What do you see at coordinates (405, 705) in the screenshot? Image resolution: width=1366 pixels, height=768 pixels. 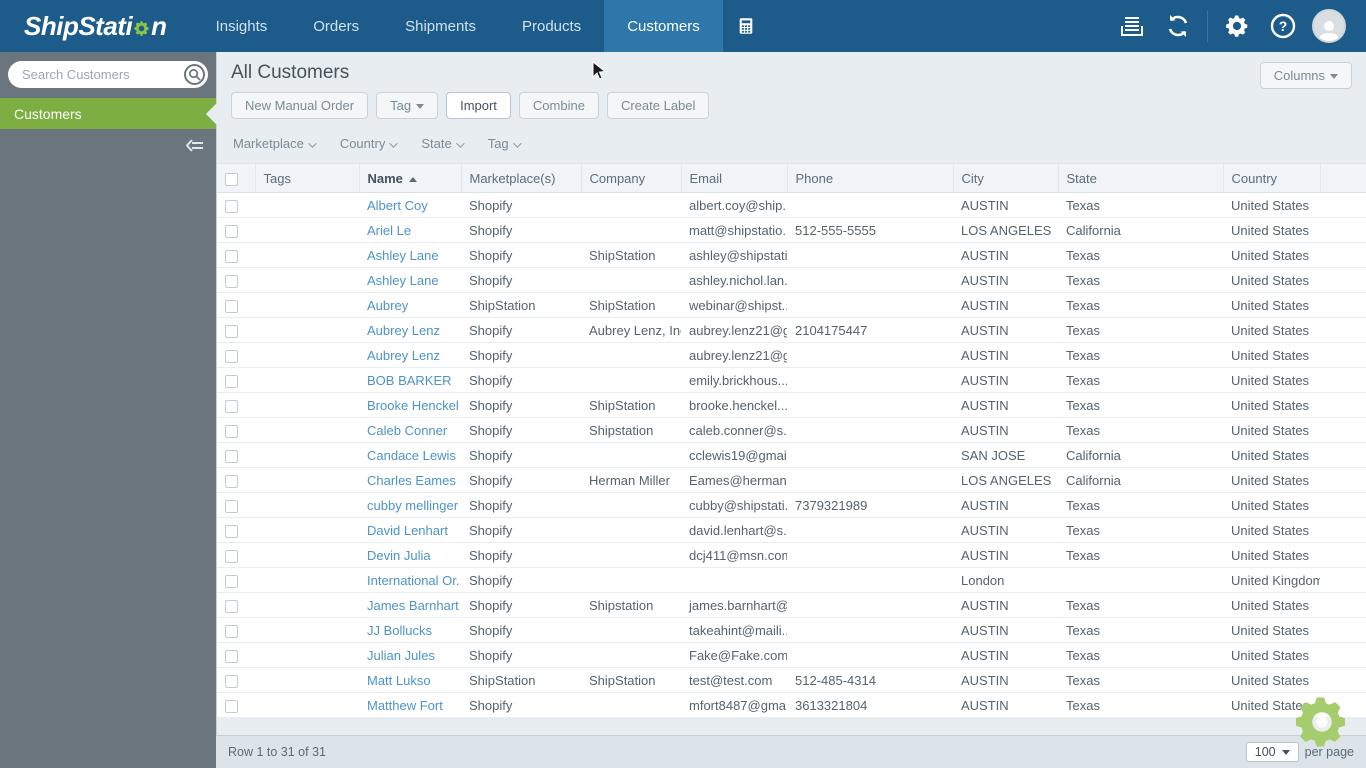 I see `customer-name-link: Matthew Fort` at bounding box center [405, 705].